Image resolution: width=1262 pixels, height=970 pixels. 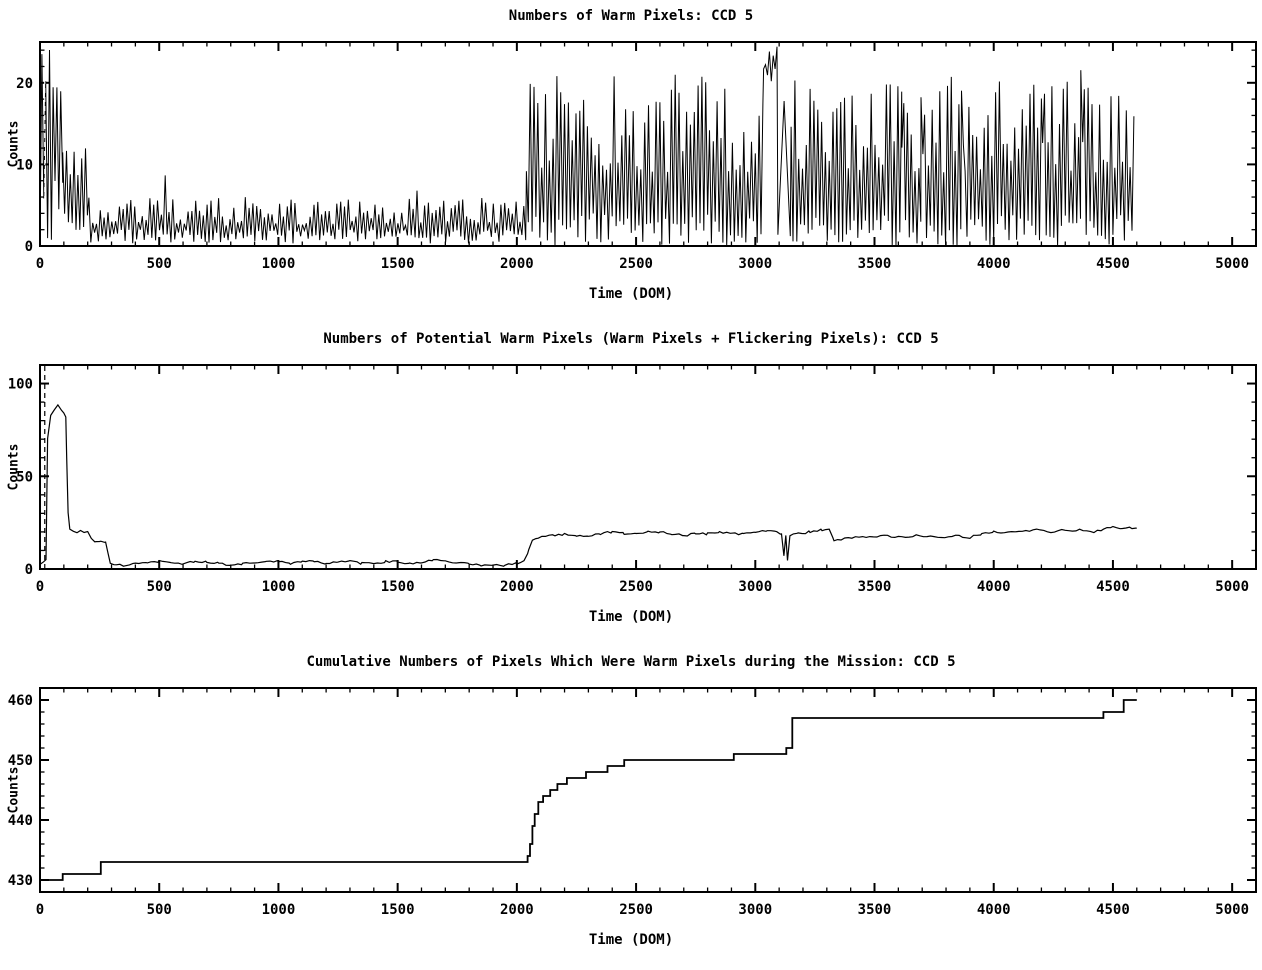 I want to click on svg-text: 10, so click(x=24, y=165).